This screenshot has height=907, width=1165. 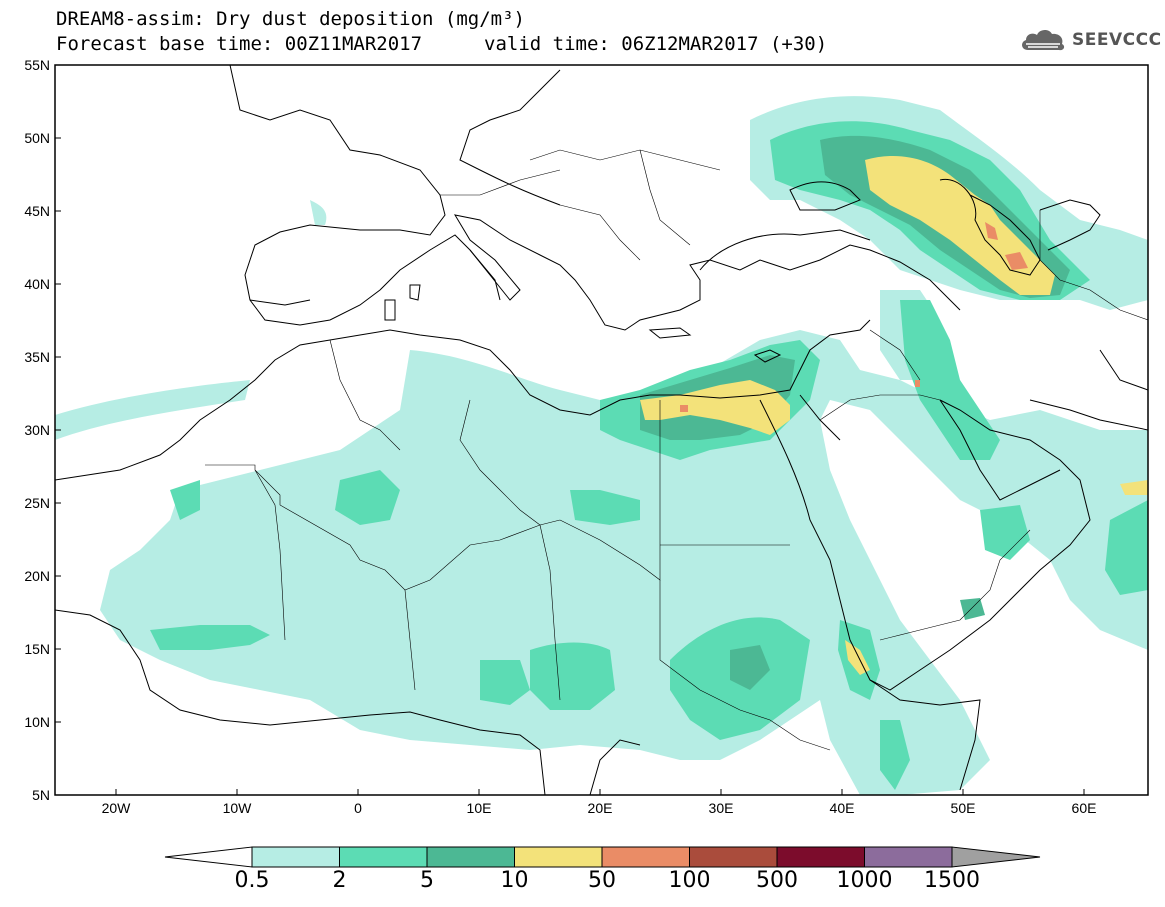 I want to click on lon-label: 10W, so click(x=238, y=808).